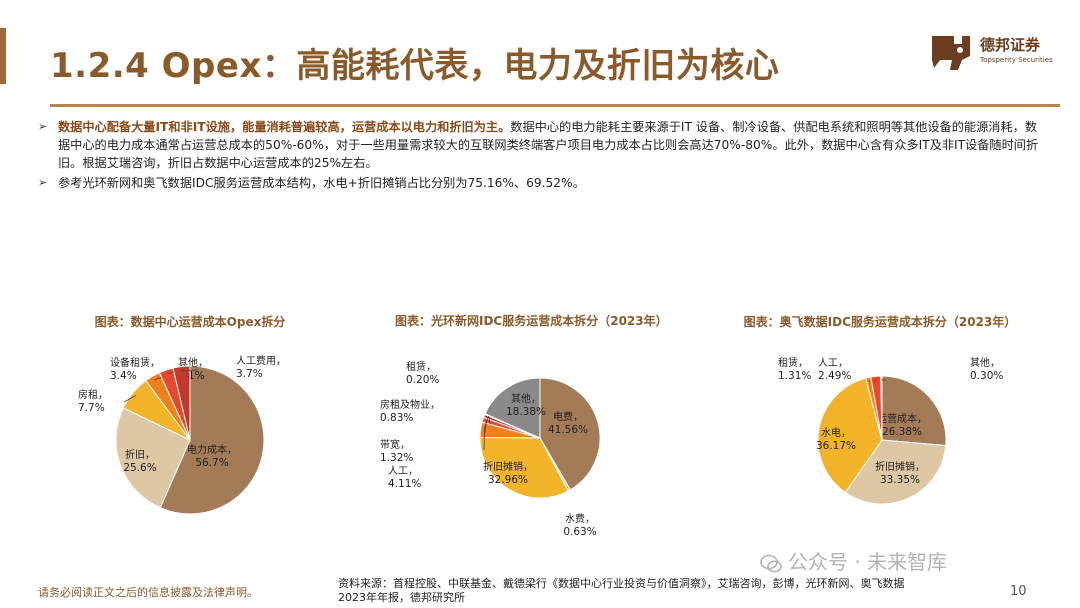 This screenshot has height=608, width=1080. I want to click on slice-value: 26.38%, so click(902, 432).